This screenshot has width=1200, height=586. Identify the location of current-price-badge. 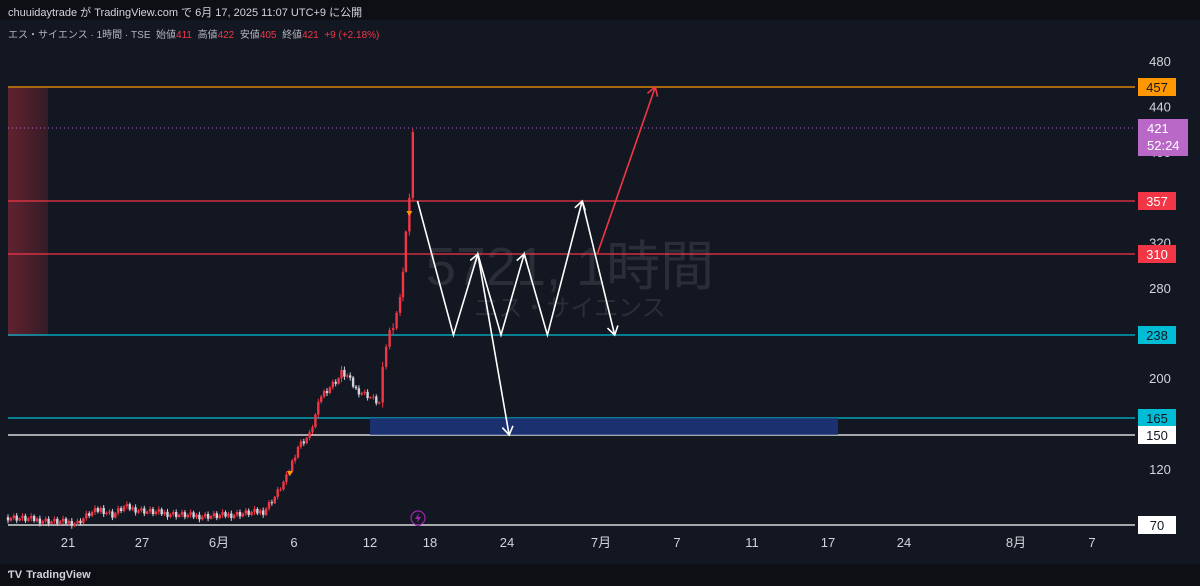
(1163, 137).